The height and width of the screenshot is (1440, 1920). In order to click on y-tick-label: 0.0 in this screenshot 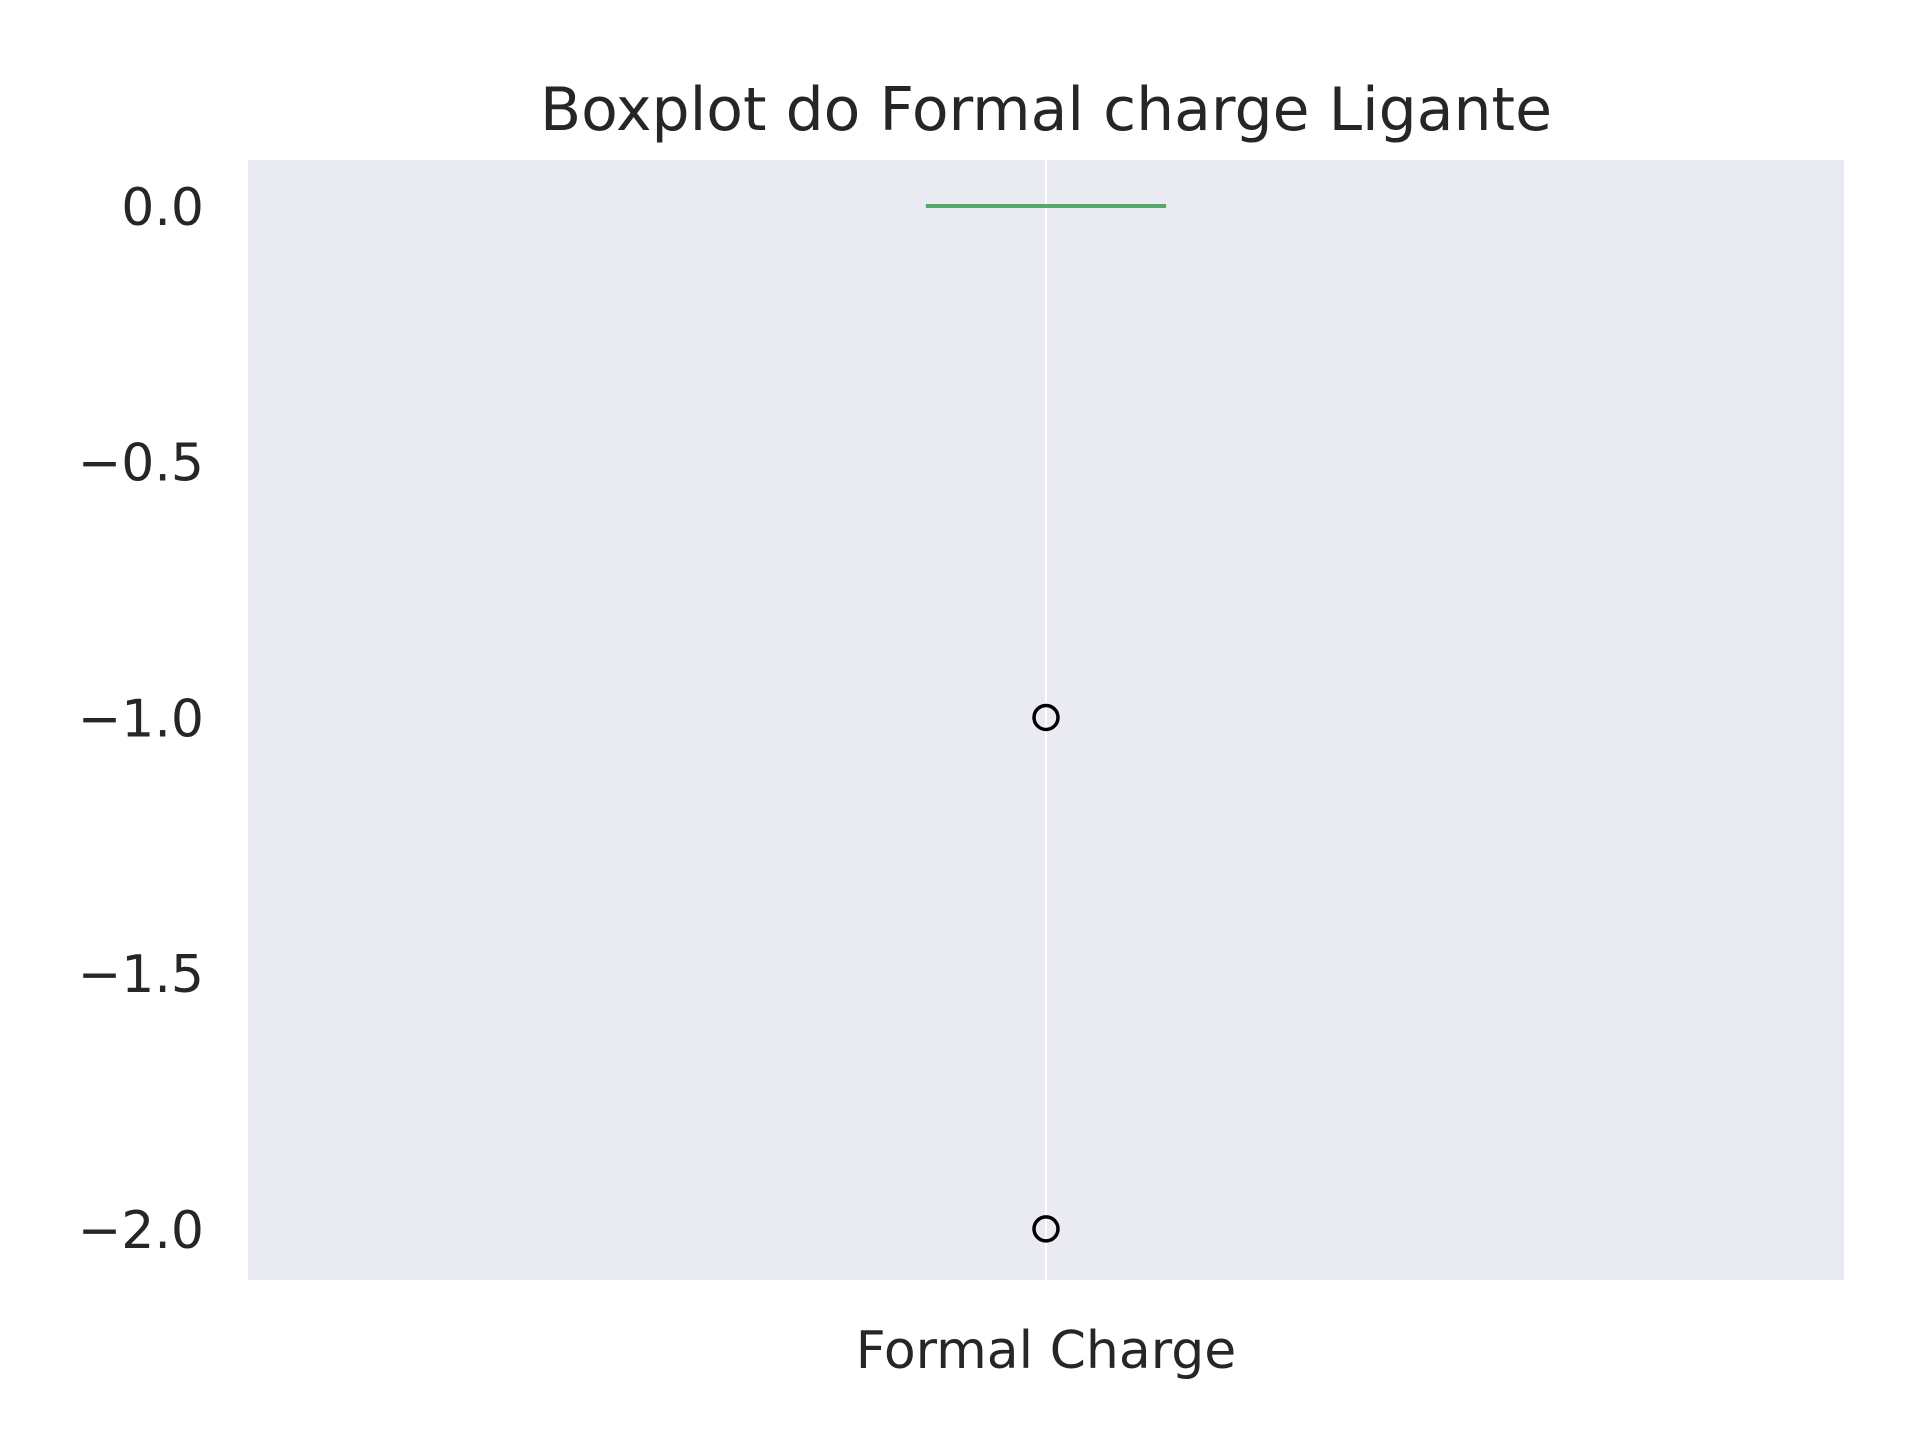, I will do `click(162, 208)`.